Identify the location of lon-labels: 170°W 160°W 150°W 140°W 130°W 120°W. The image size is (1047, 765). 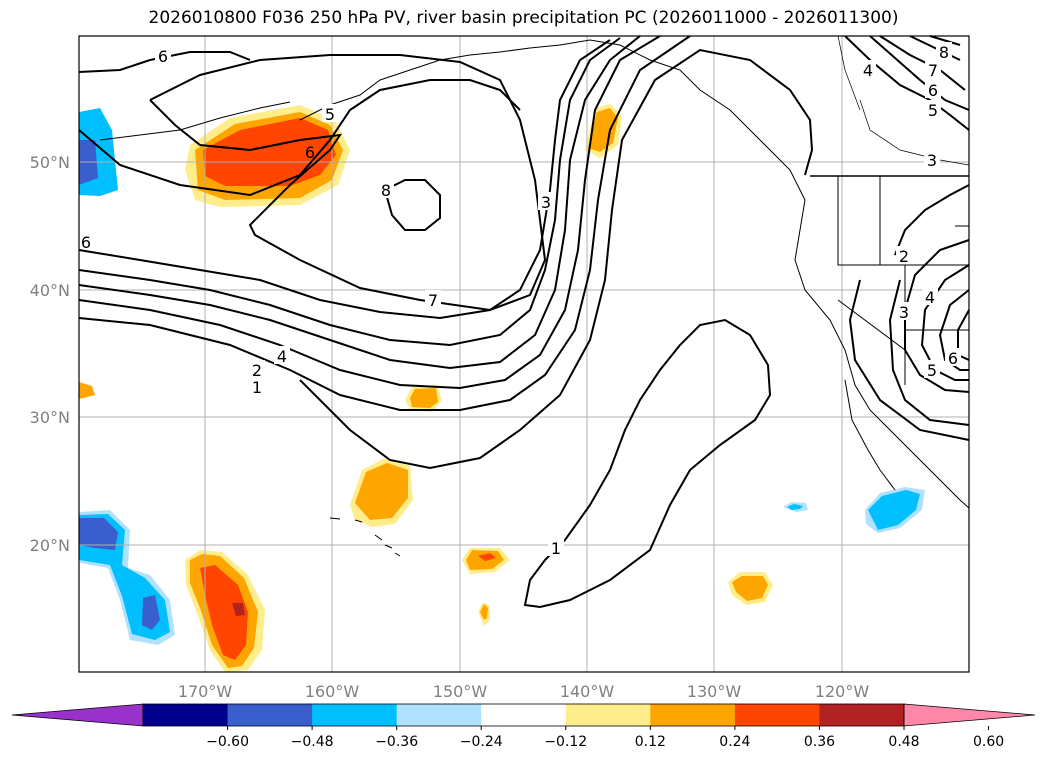
(524, 691).